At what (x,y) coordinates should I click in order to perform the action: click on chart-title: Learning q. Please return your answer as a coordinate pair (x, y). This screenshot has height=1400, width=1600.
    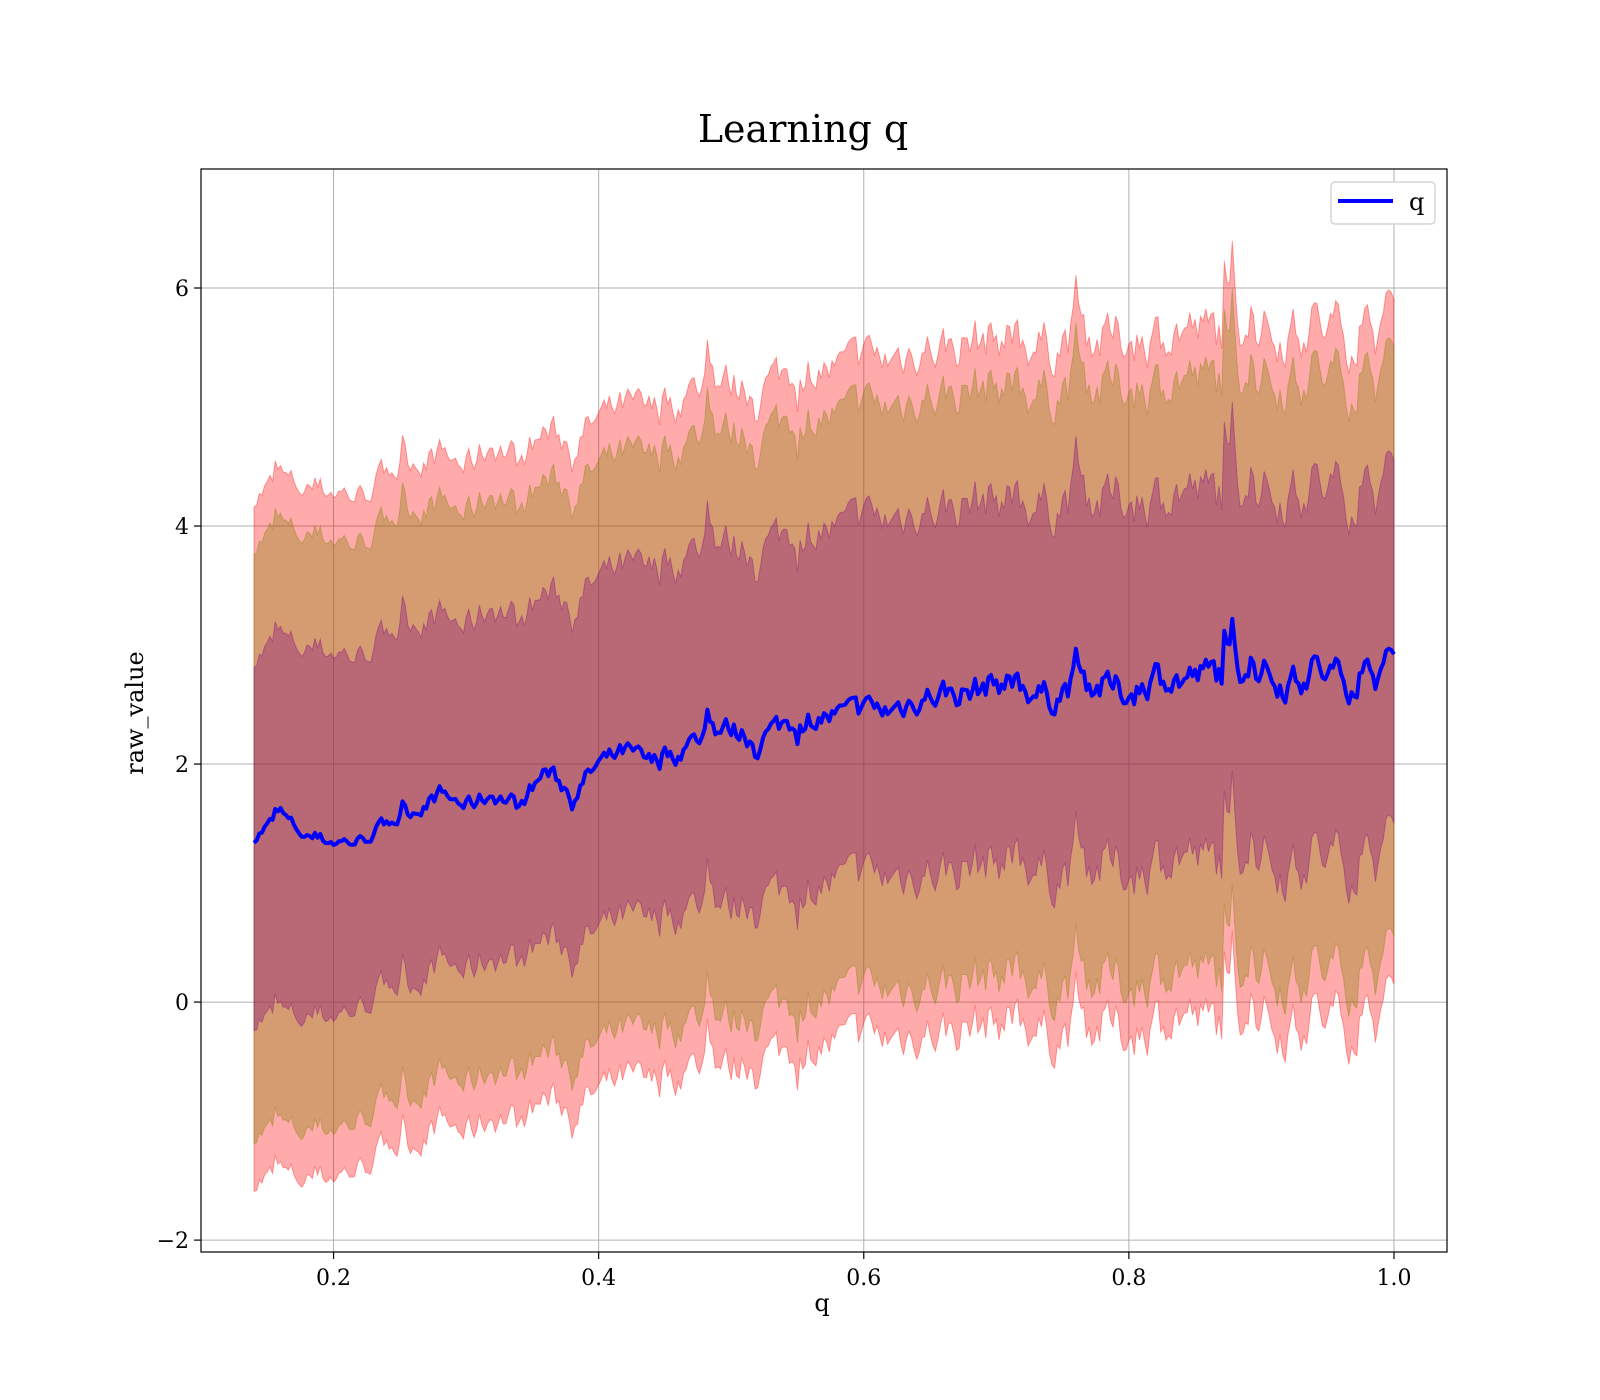
    Looking at the image, I should click on (803, 129).